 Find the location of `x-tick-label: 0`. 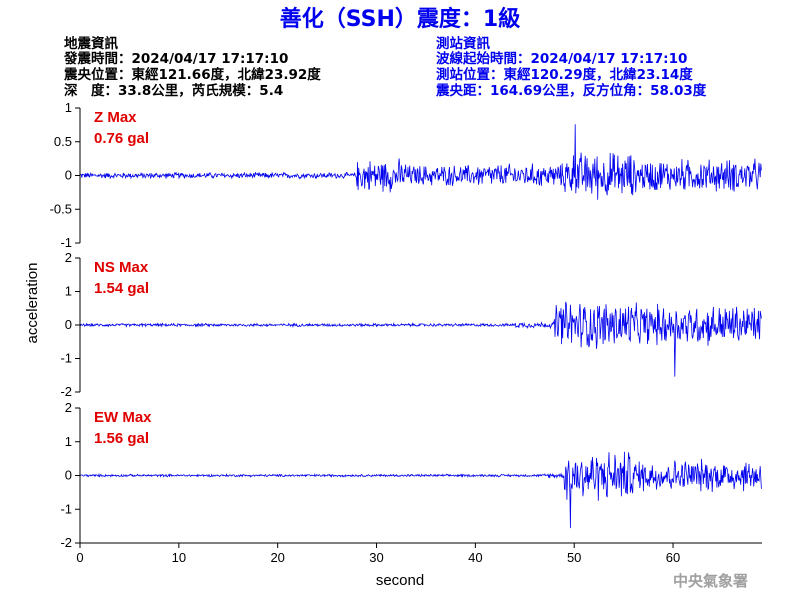

x-tick-label: 0 is located at coordinates (79, 557).